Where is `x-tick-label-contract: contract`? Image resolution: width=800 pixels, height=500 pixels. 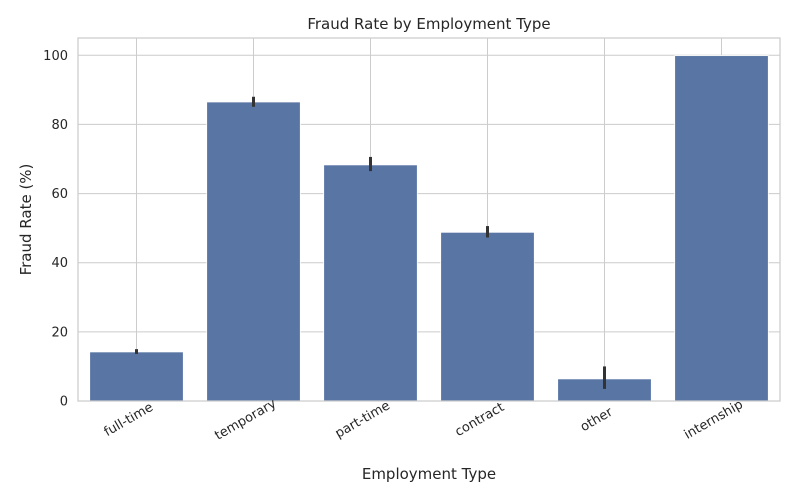 x-tick-label-contract: contract is located at coordinates (480, 420).